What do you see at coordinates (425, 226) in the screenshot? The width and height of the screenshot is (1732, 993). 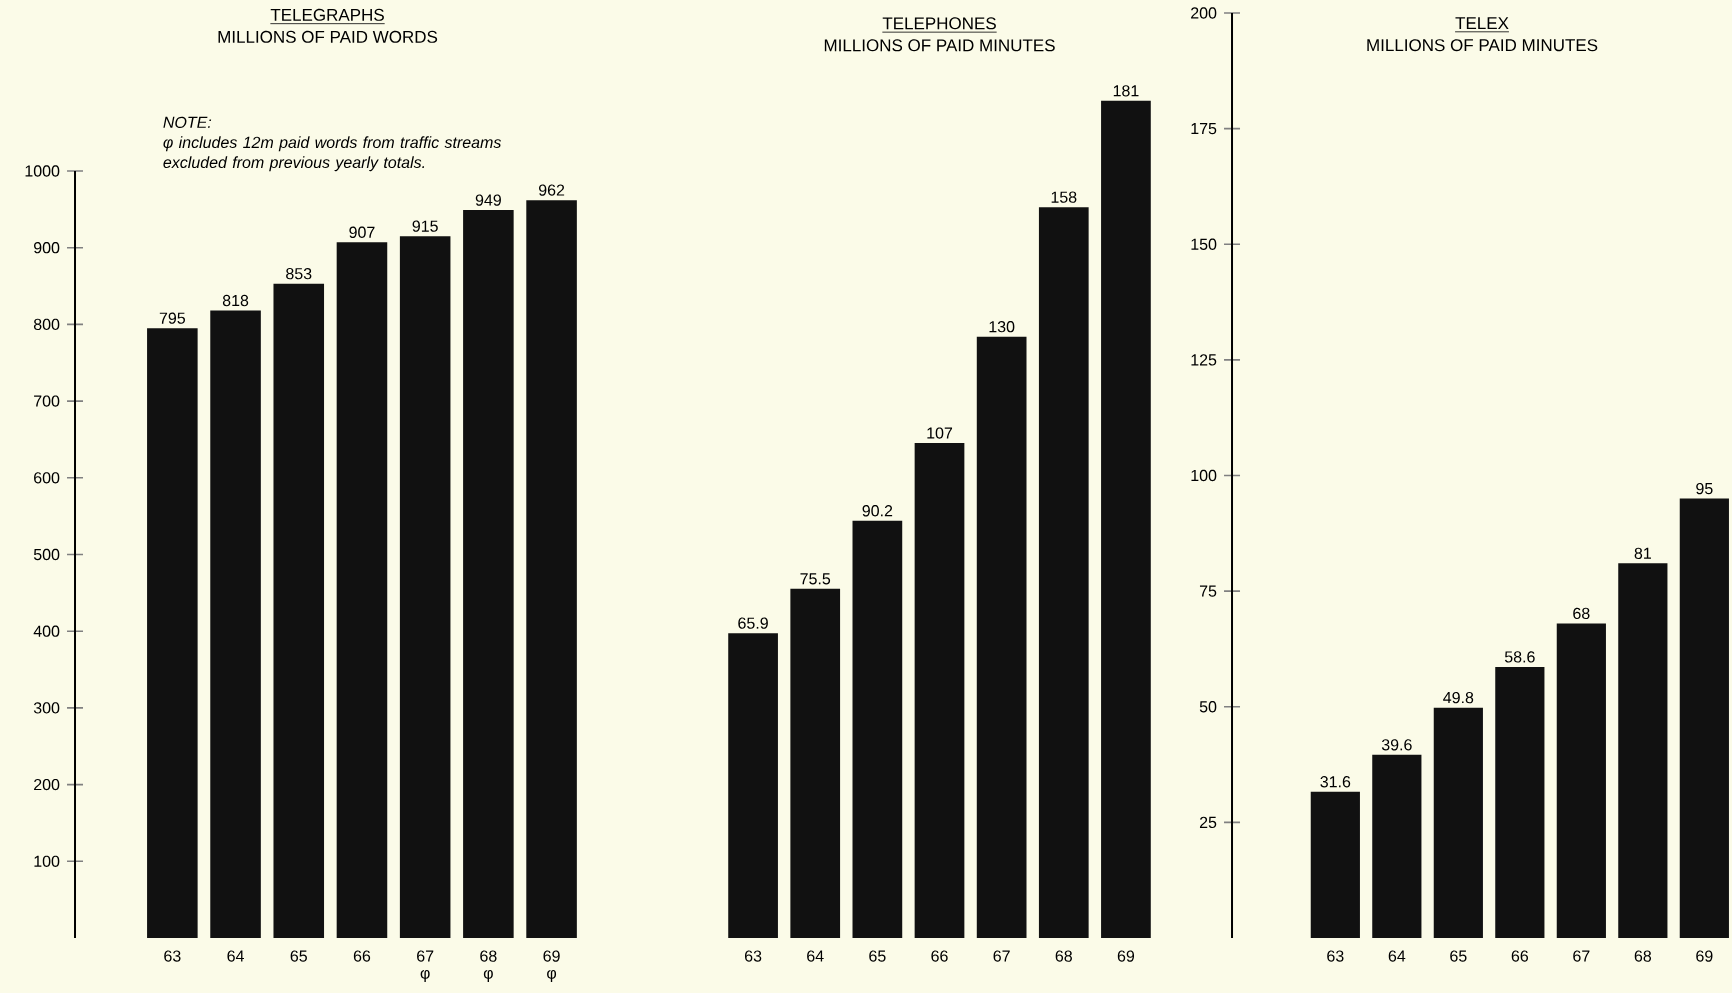 I see `data-label: 915` at bounding box center [425, 226].